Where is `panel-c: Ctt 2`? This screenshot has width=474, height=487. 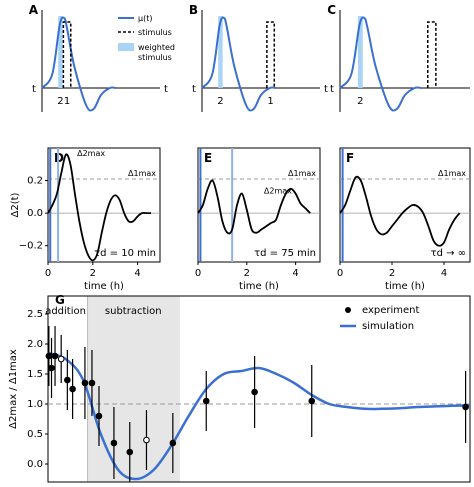 panel-c: Ctt 2 is located at coordinates (398, 57).